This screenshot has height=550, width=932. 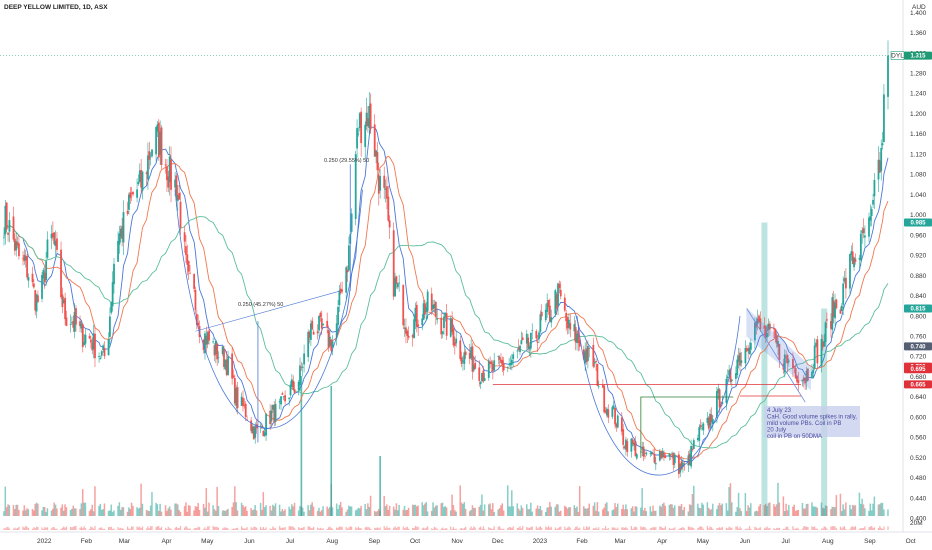 What do you see at coordinates (812, 421) in the screenshot?
I see `note-box` at bounding box center [812, 421].